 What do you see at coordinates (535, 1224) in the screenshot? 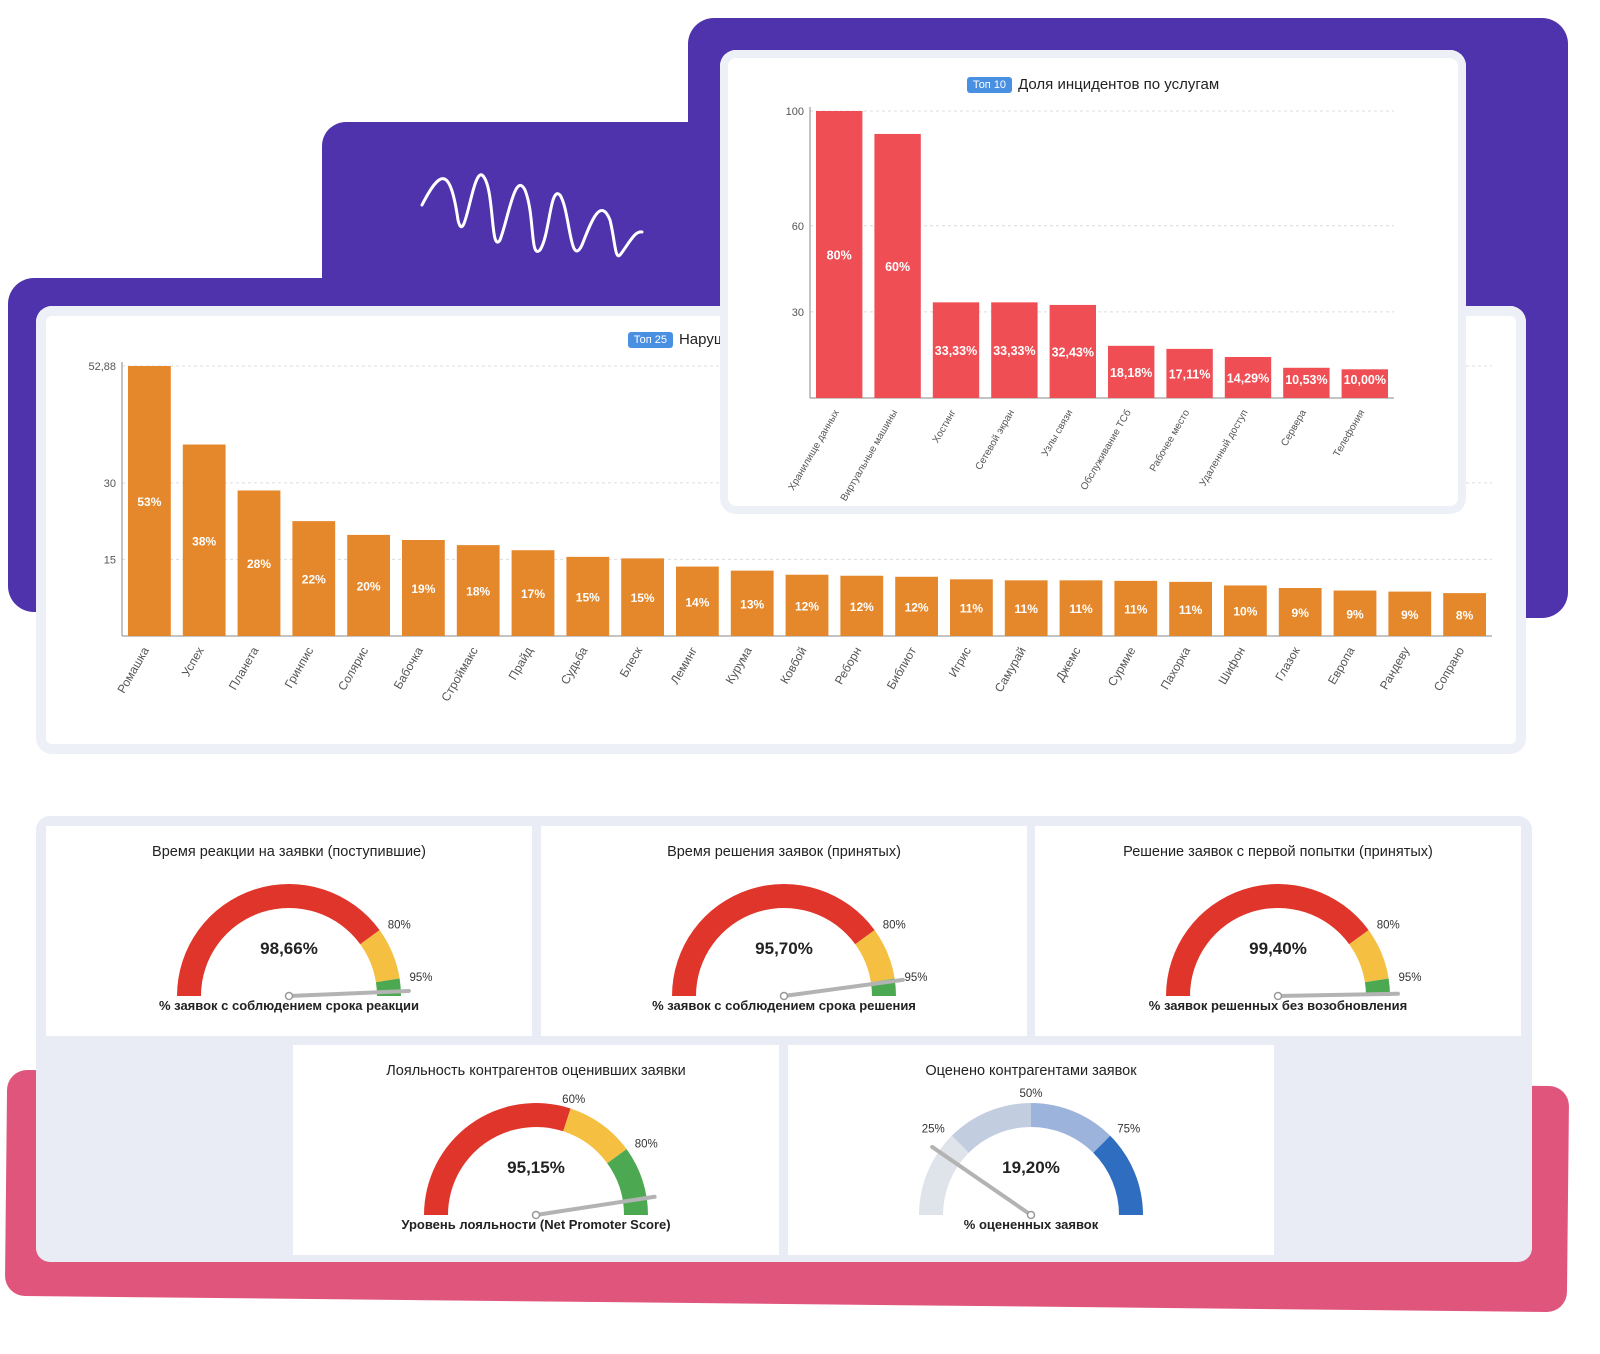
I see `gauge-caption: Уровень лояльности (Net Promoter Score)` at bounding box center [535, 1224].